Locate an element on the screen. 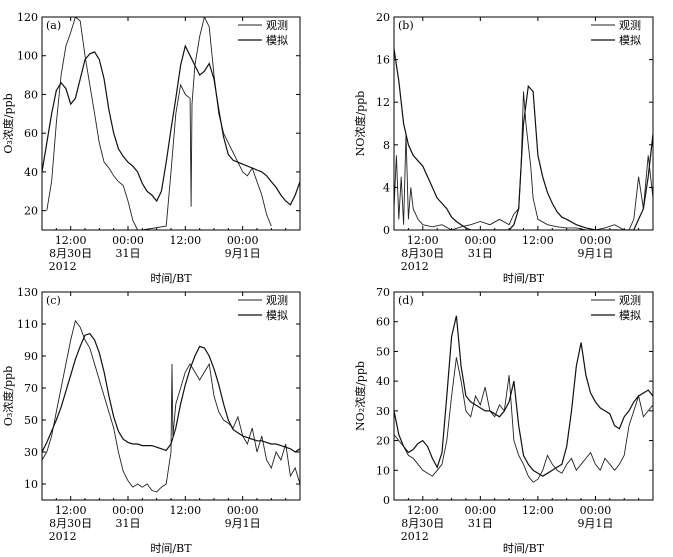 This screenshot has width=673, height=557. y-tick-label: 8 is located at coordinates (386, 145).